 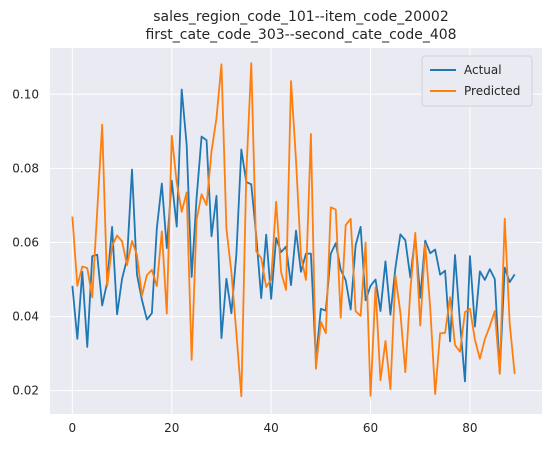 I want to click on y-tick-label: 0.04, so click(x=25, y=317).